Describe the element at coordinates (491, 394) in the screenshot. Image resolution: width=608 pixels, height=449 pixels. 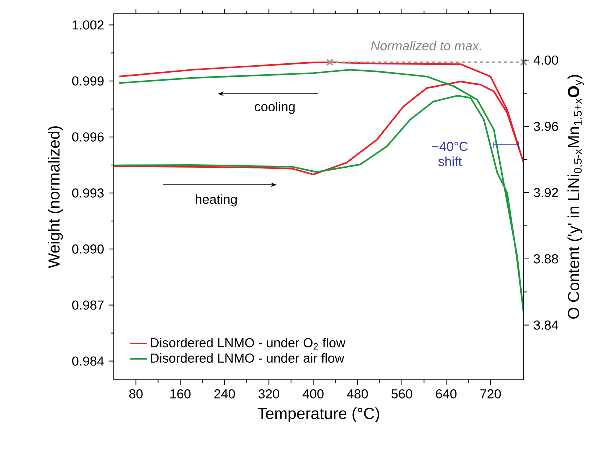
I see `x-tick-label: 720` at that location.